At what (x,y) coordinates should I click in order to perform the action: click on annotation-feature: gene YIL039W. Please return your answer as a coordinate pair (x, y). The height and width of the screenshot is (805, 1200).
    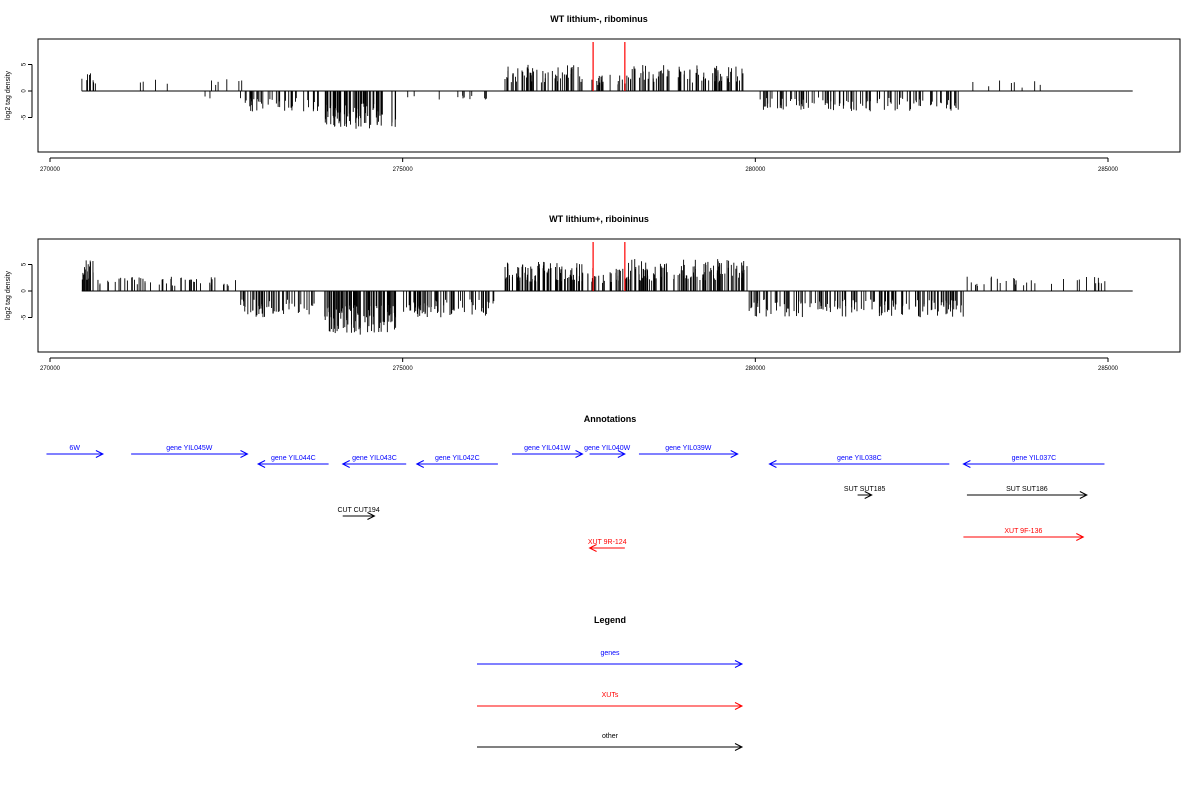
    Looking at the image, I should click on (688, 451).